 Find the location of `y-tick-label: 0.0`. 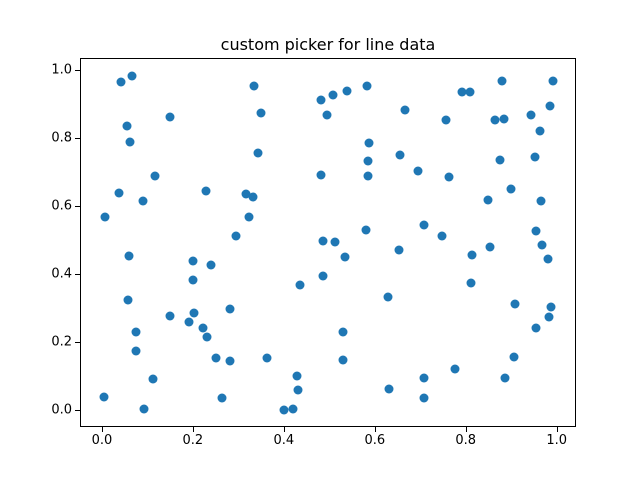

y-tick-label: 0.0 is located at coordinates (61, 410).